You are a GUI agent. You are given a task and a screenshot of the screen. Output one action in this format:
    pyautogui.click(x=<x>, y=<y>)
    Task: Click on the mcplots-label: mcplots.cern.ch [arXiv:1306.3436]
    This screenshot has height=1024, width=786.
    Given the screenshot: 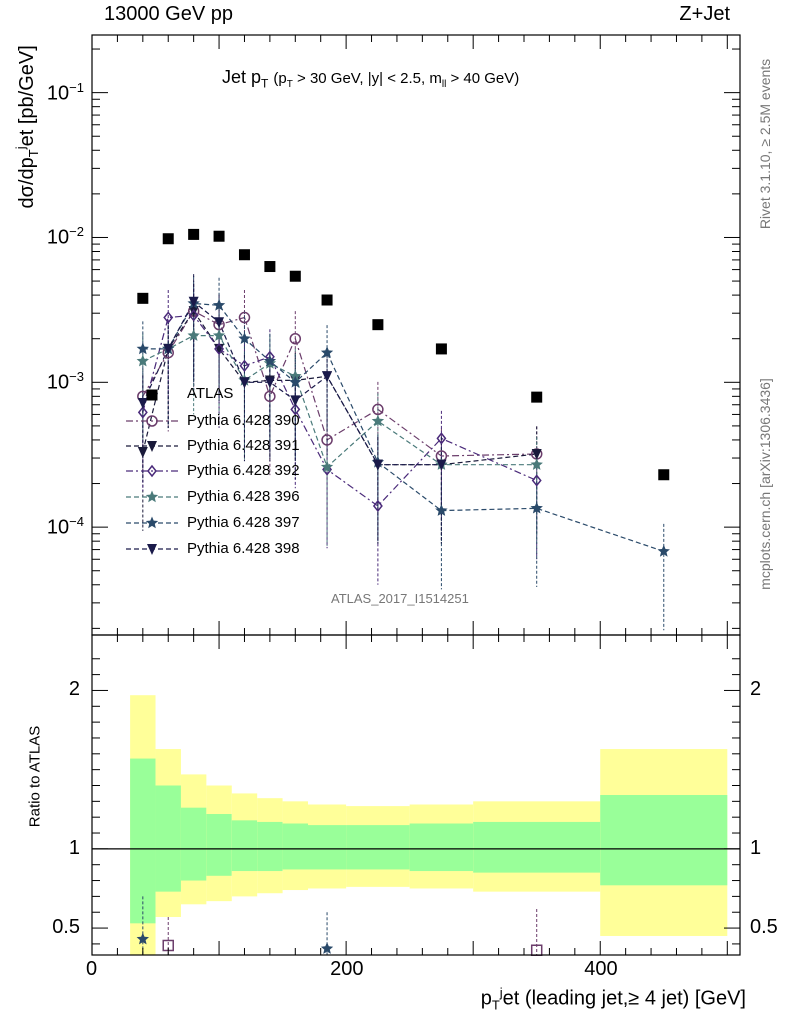 What is the action you would take?
    pyautogui.click(x=765, y=484)
    